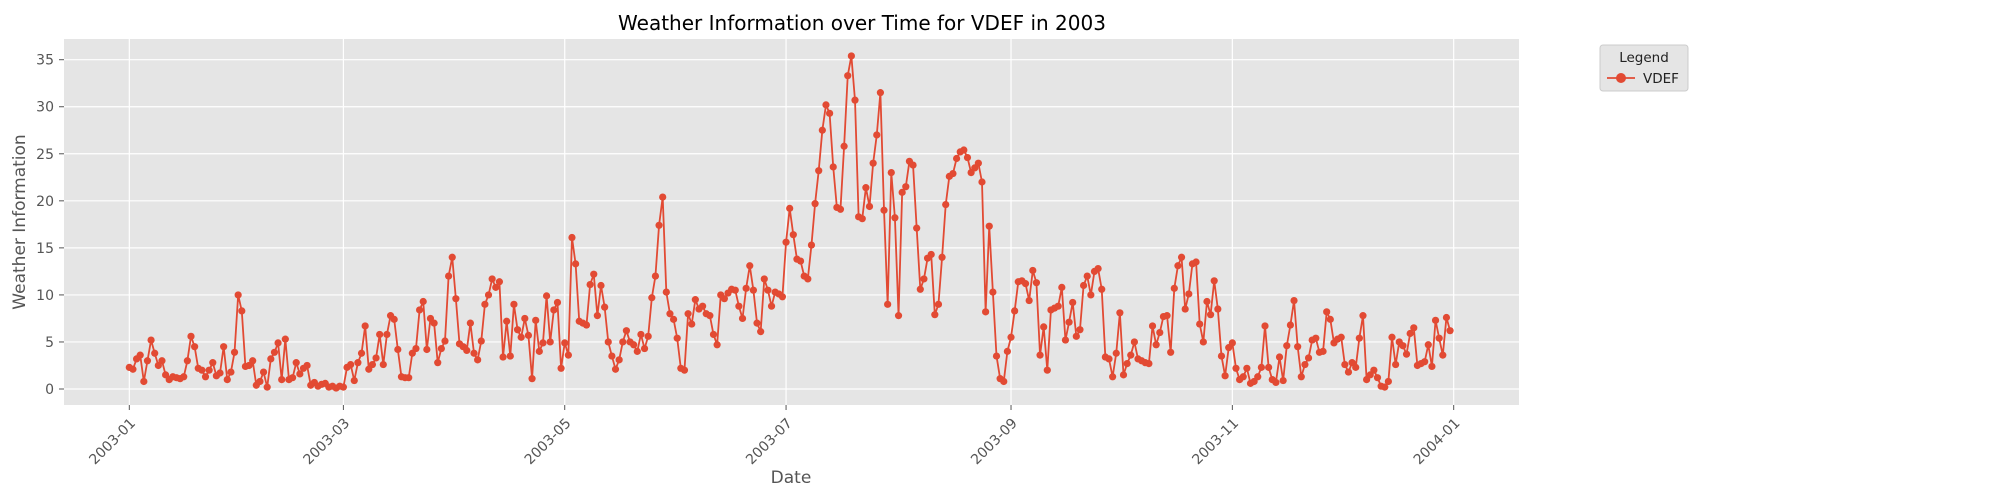 The height and width of the screenshot is (500, 2000). What do you see at coordinates (1621, 78) in the screenshot?
I see `legend-marker` at bounding box center [1621, 78].